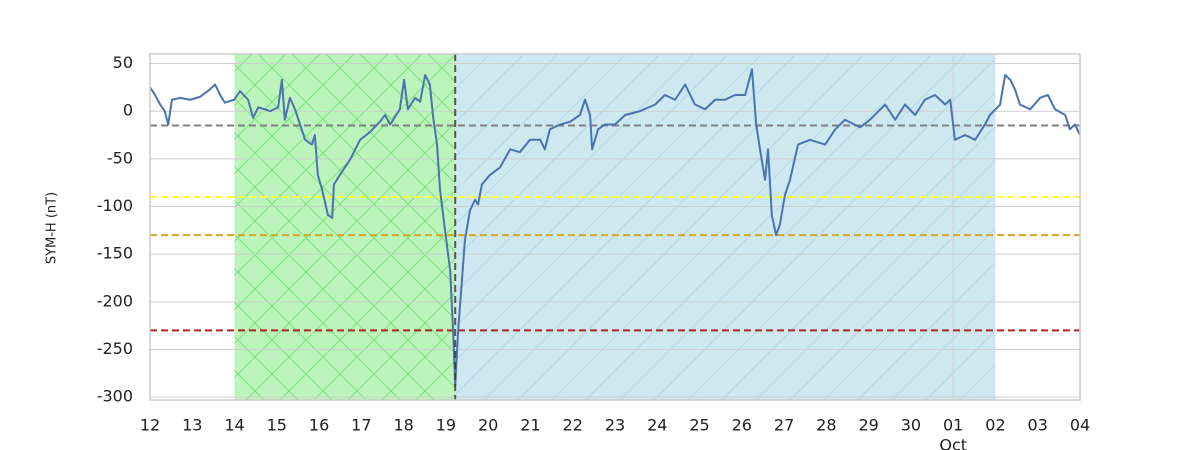  Describe the element at coordinates (953, 425) in the screenshot. I see `x-tick-label: 01` at that location.